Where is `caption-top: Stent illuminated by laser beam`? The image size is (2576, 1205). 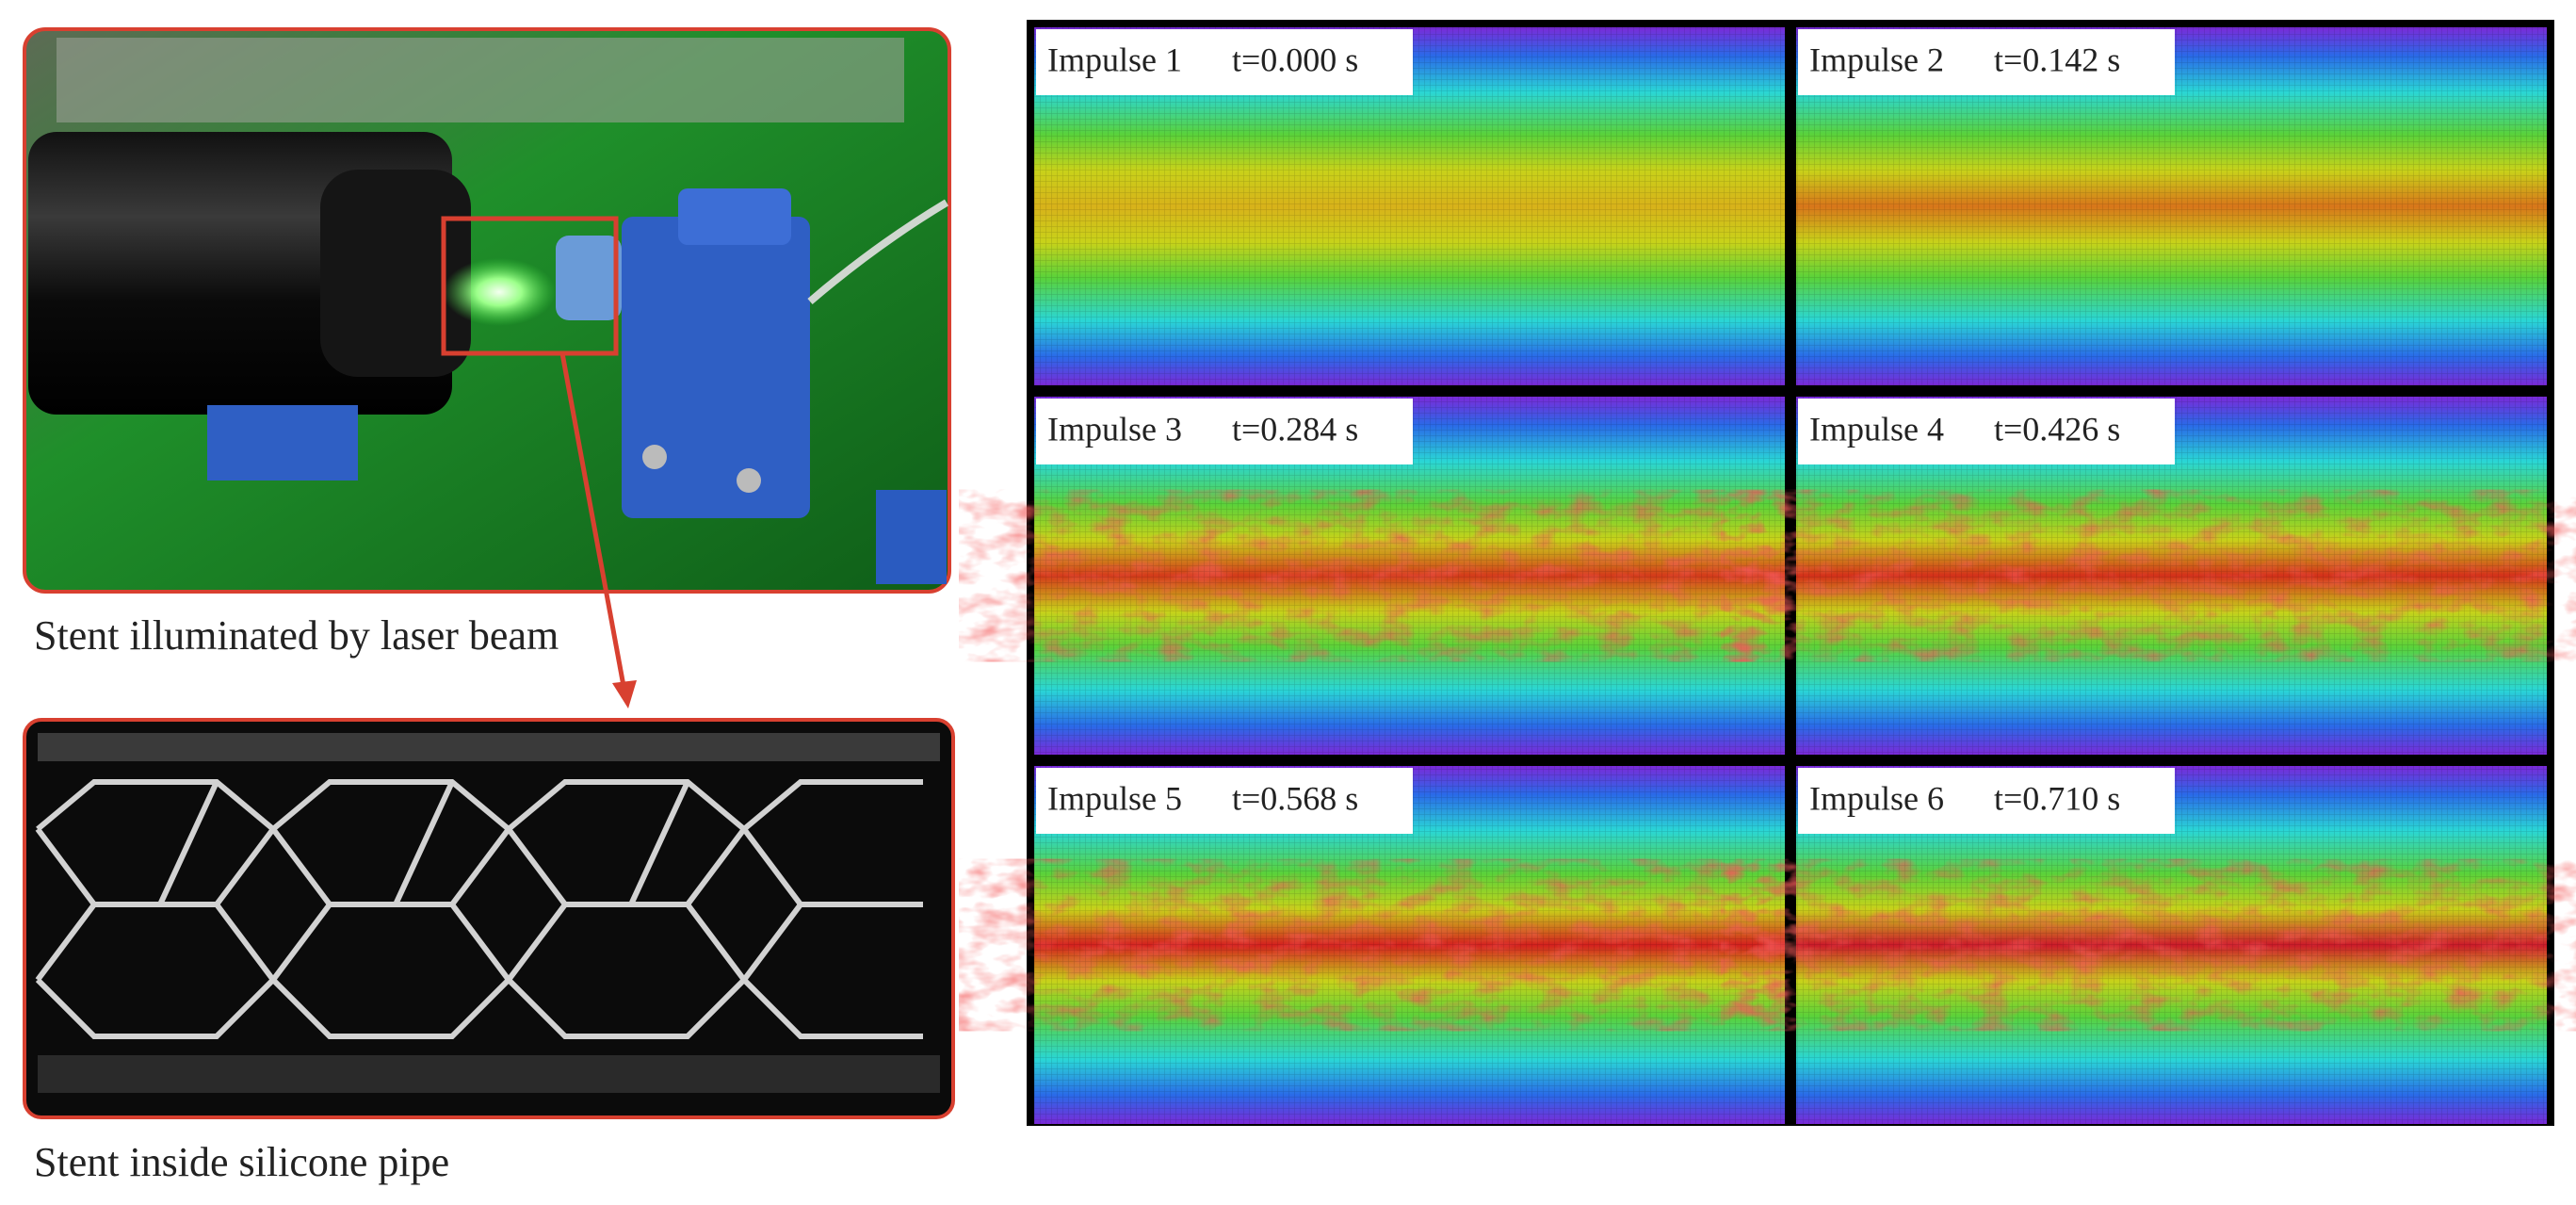 caption-top: Stent illuminated by laser beam is located at coordinates (296, 635).